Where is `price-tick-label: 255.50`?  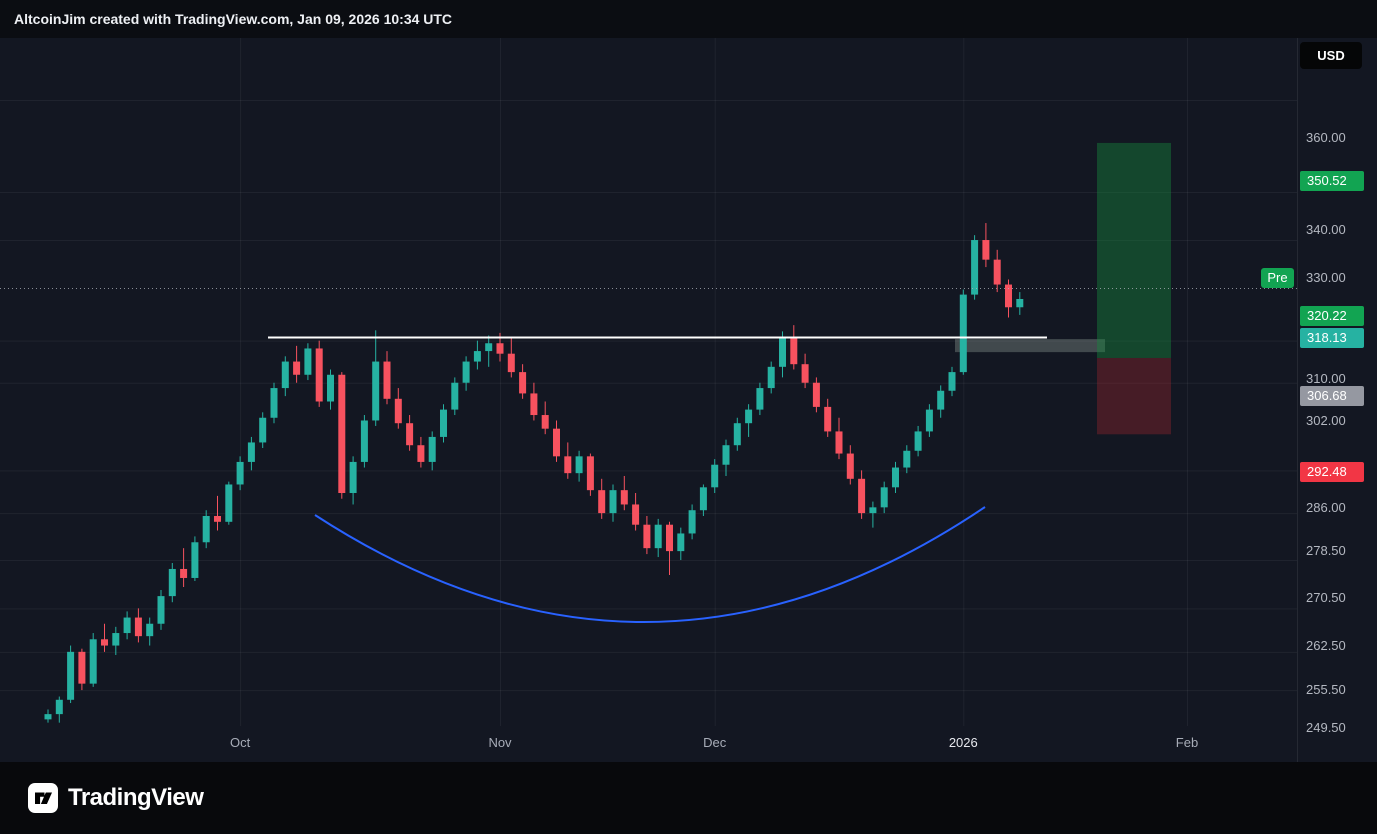 price-tick-label: 255.50 is located at coordinates (1326, 689).